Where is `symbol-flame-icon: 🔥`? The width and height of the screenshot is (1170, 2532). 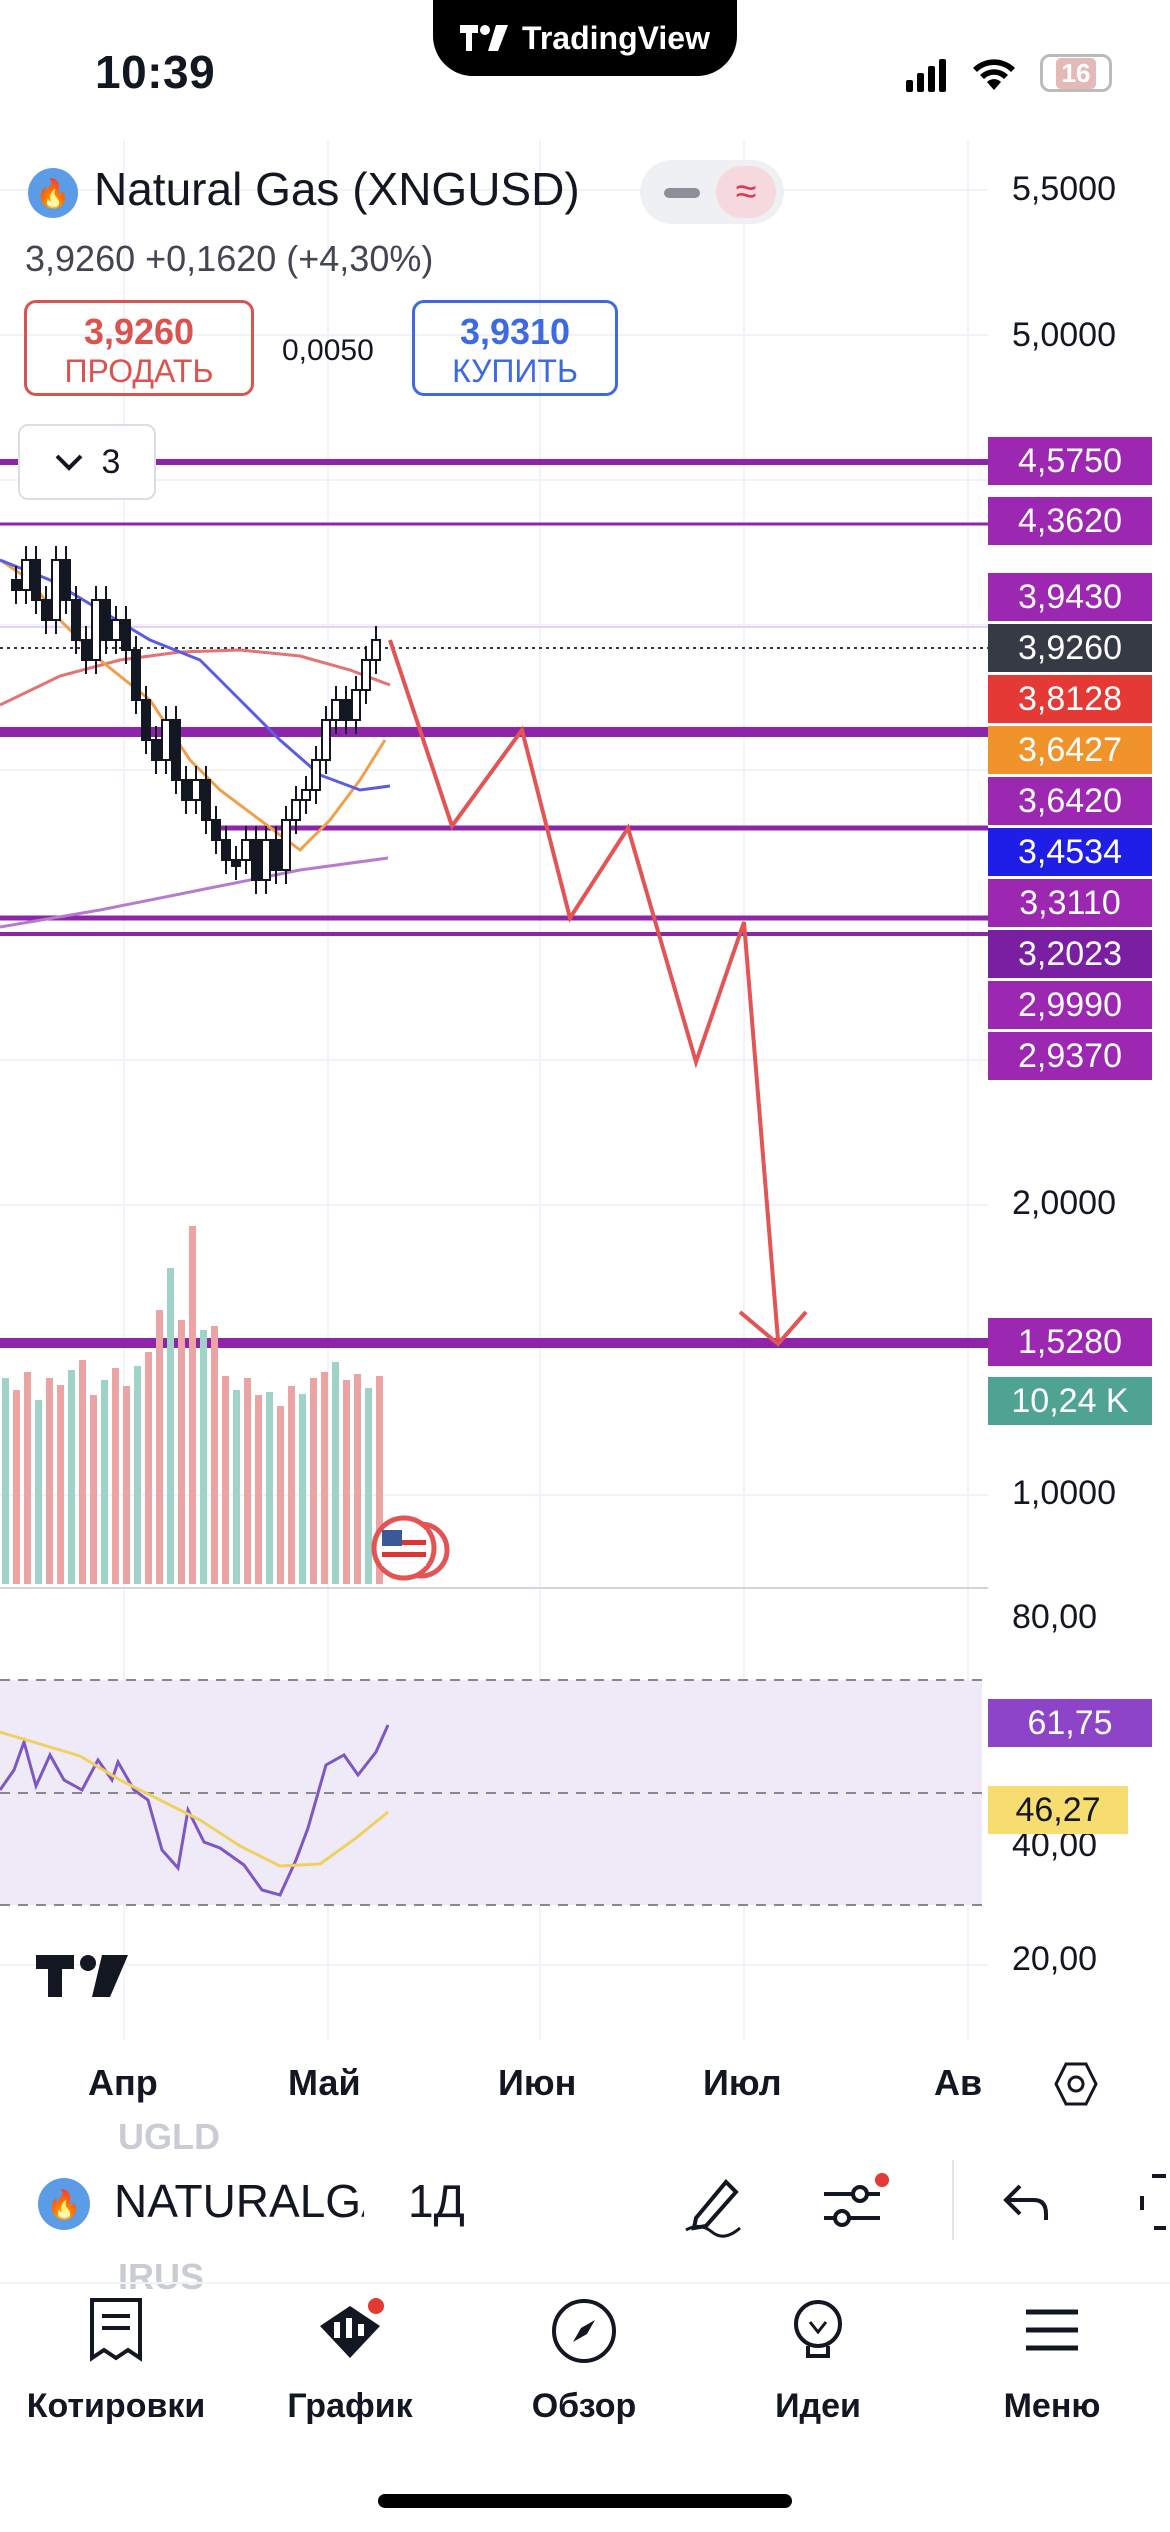
symbol-flame-icon: 🔥 is located at coordinates (53, 193).